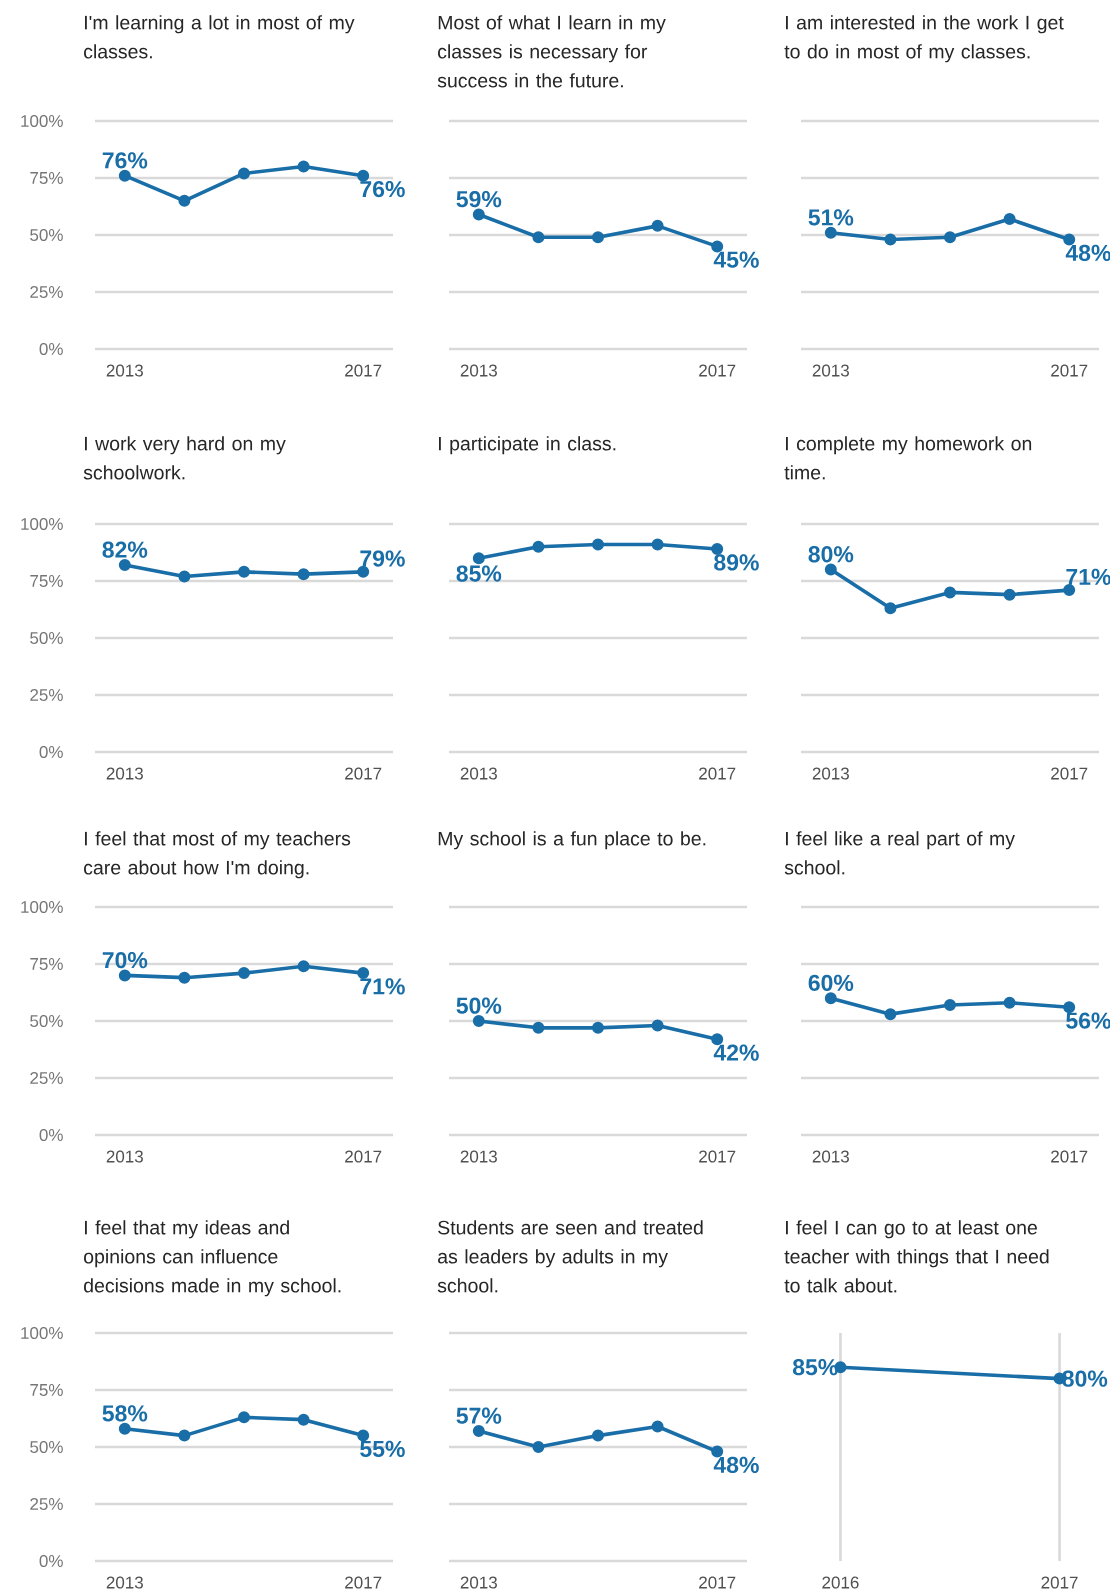 The height and width of the screenshot is (1594, 1110). Describe the element at coordinates (479, 573) in the screenshot. I see `data-label: 85%` at that location.